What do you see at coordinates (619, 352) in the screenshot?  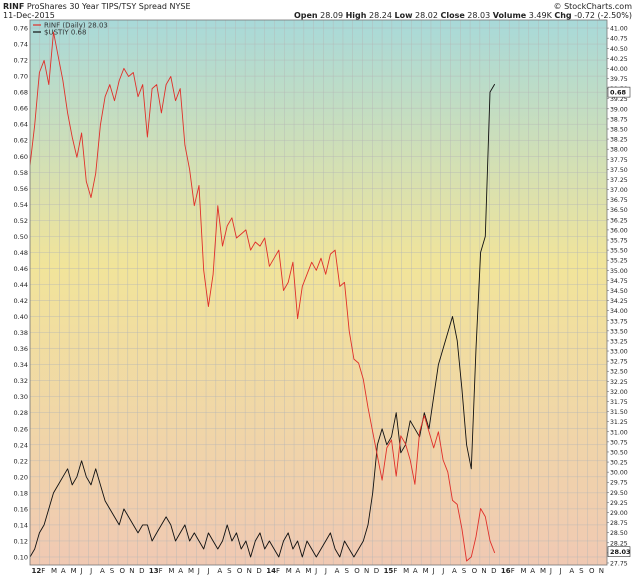 I see `y-right-tick-label: 33.00` at bounding box center [619, 352].